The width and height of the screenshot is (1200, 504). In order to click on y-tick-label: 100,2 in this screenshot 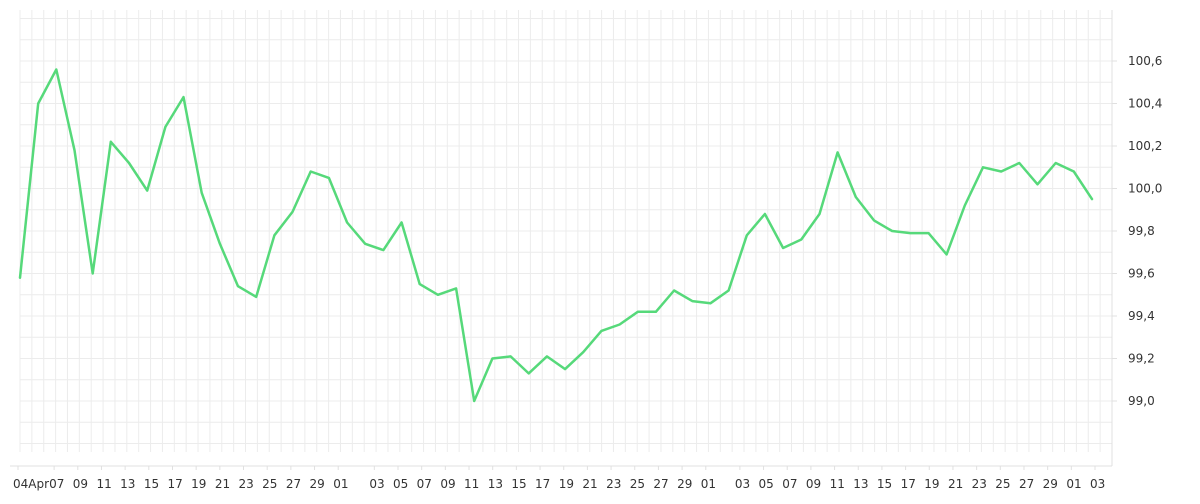, I will do `click(1145, 146)`.